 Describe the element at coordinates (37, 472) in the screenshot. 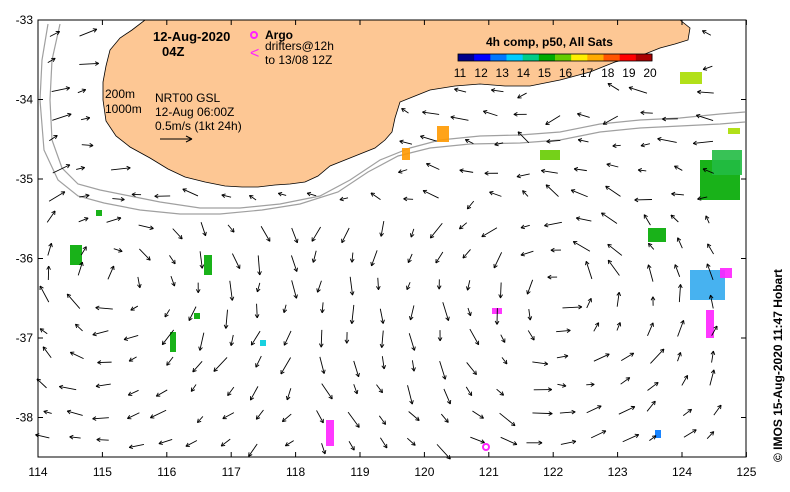

I see `x-tick-label: 114` at that location.